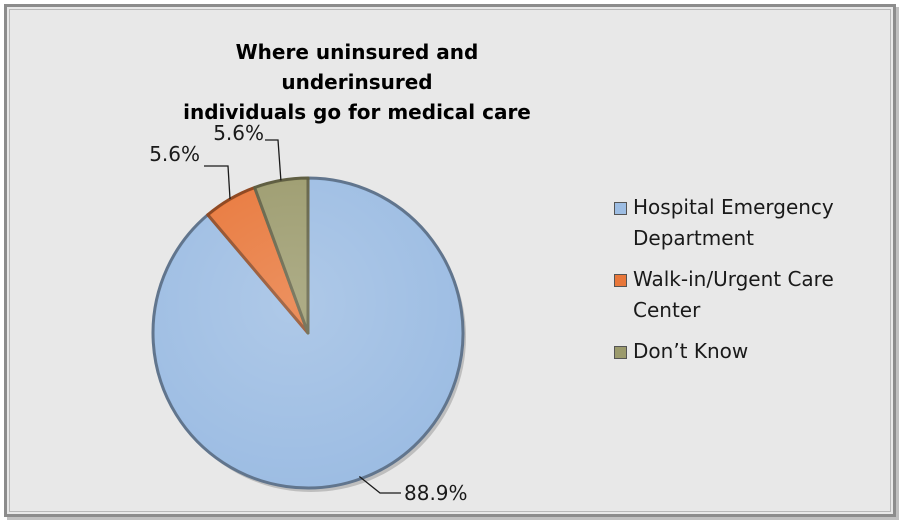 This screenshot has height=521, width=900. I want to click on legend-swatch-walkin, so click(620, 280).